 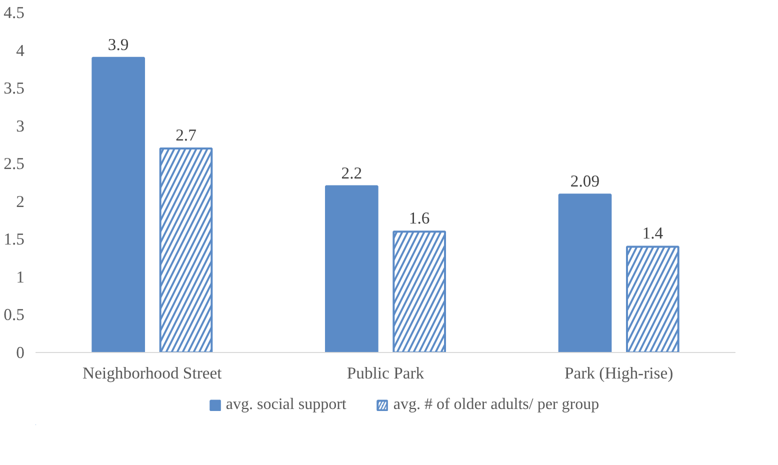 What do you see at coordinates (152, 373) in the screenshot?
I see `x-tick-label: Neighborhood Street` at bounding box center [152, 373].